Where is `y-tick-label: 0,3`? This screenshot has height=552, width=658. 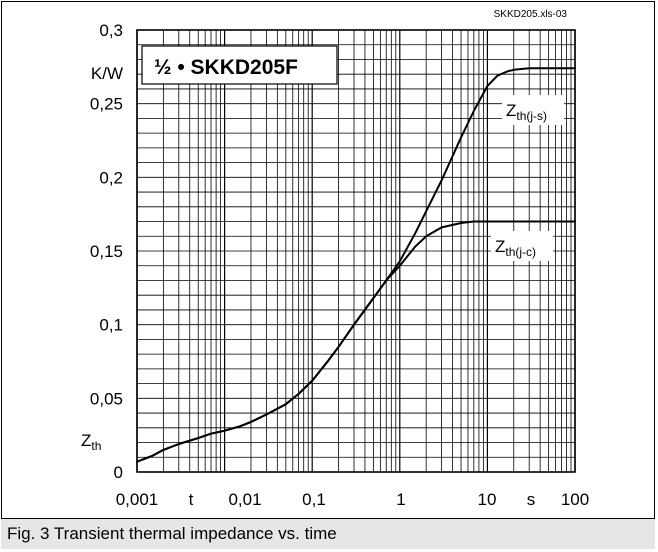
y-tick-label: 0,3 is located at coordinates (111, 30).